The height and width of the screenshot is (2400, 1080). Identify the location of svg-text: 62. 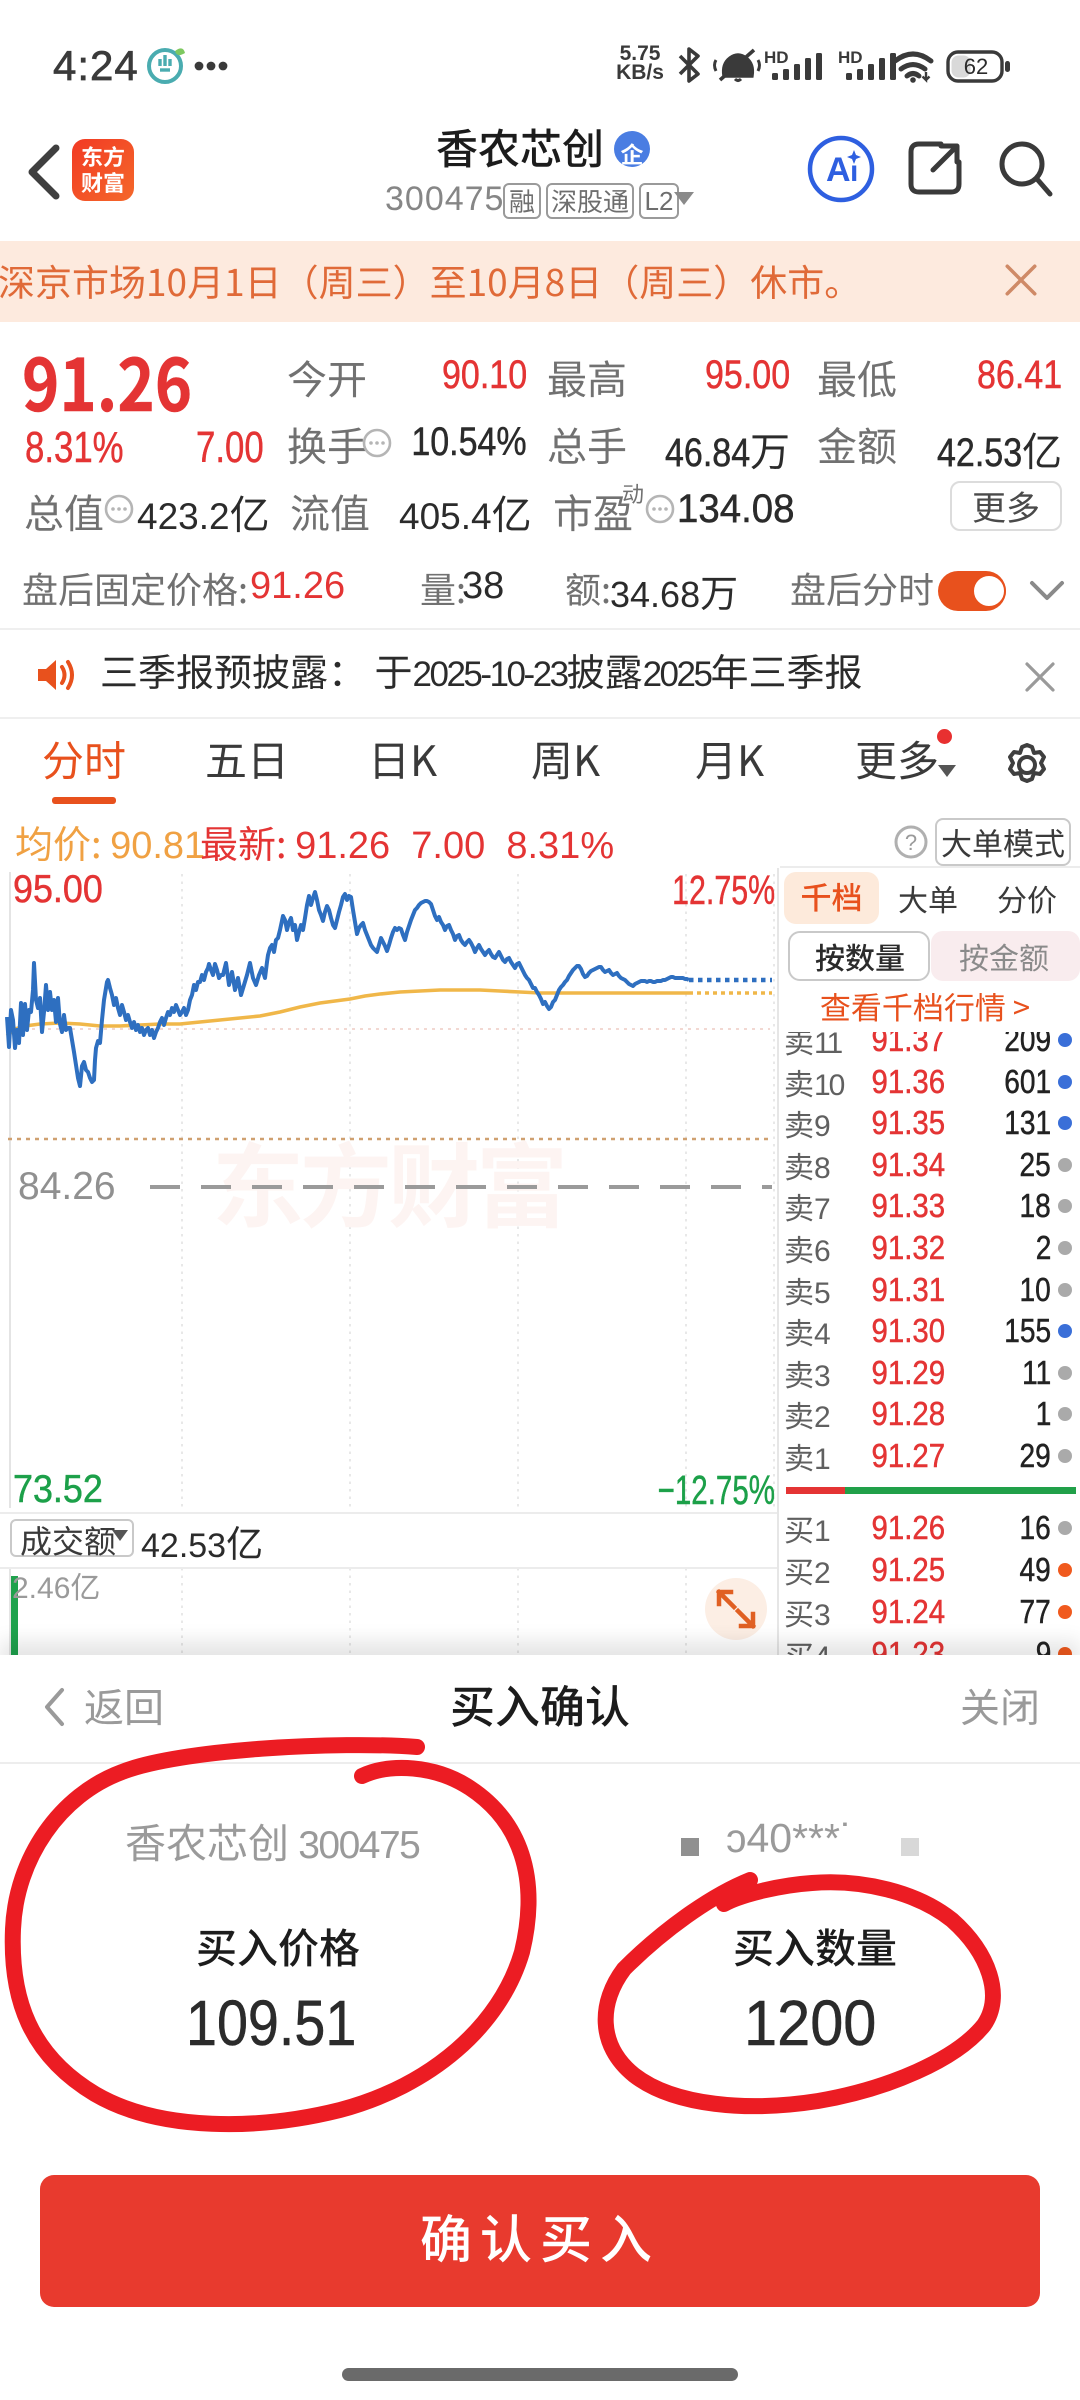
(976, 66).